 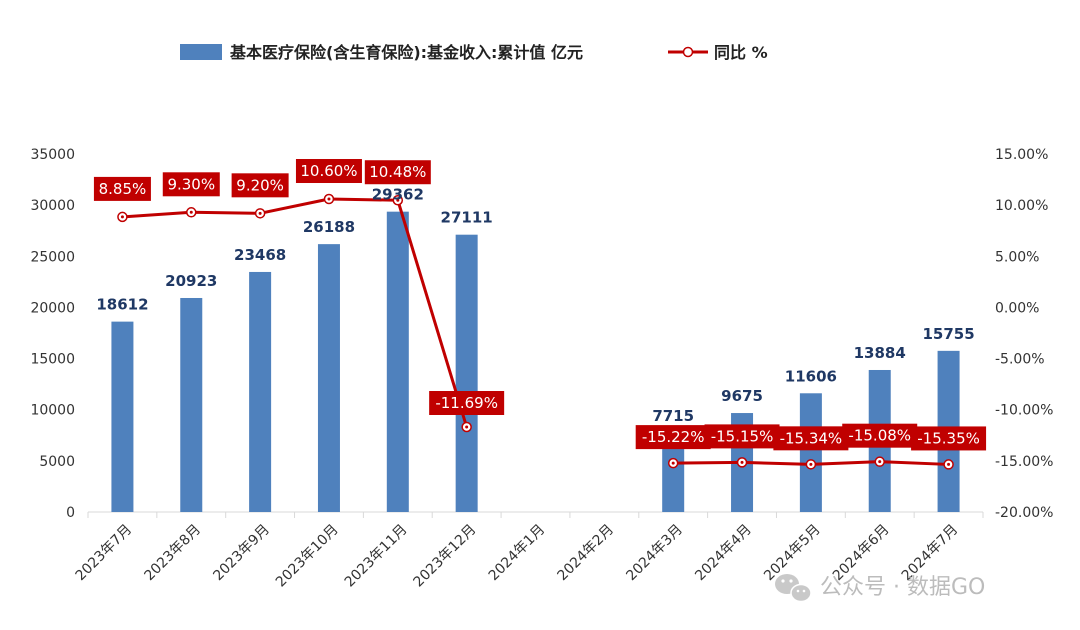 I want to click on x-tick-label: 2023年8月, so click(x=172, y=553).